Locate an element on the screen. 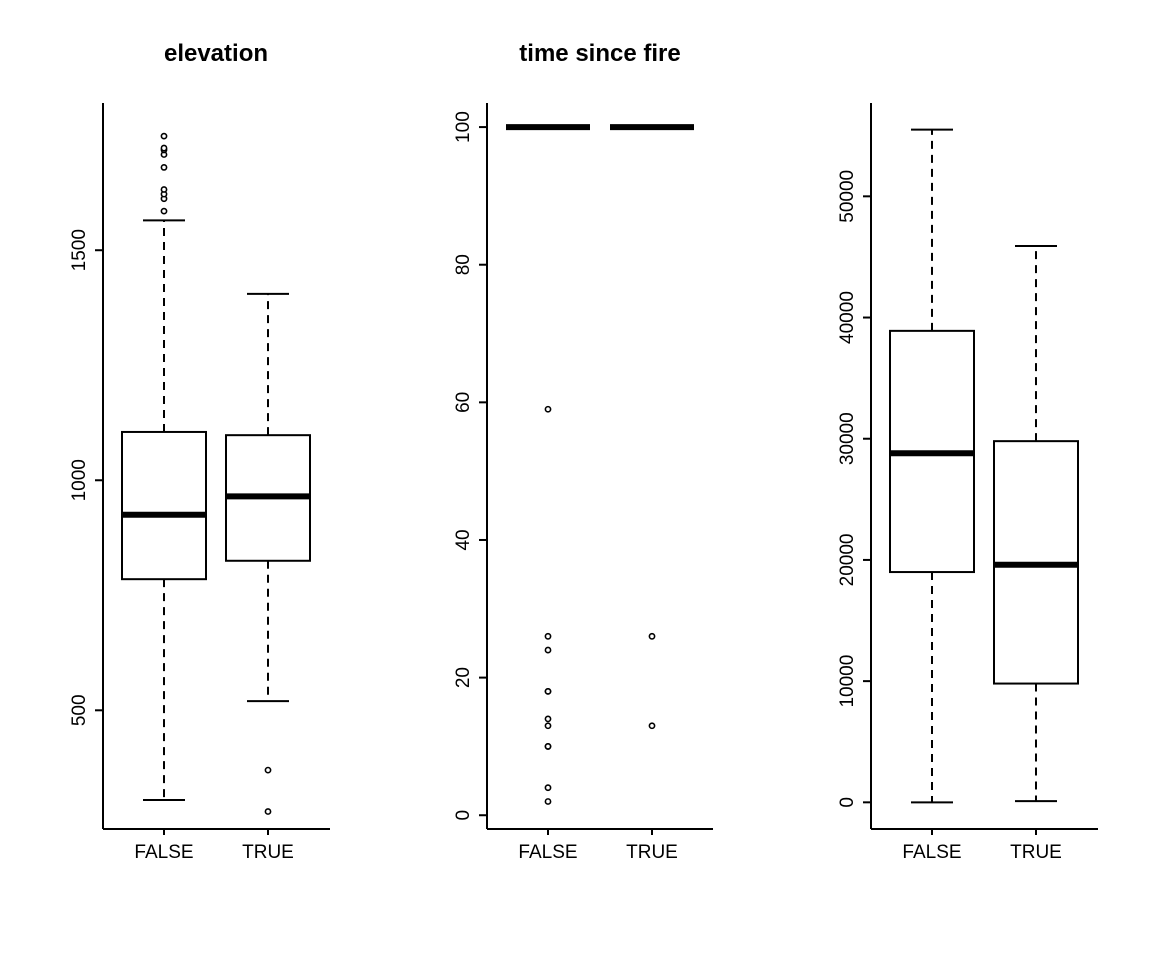  y-ticks: 500 1000 1500 is located at coordinates (169, 532).